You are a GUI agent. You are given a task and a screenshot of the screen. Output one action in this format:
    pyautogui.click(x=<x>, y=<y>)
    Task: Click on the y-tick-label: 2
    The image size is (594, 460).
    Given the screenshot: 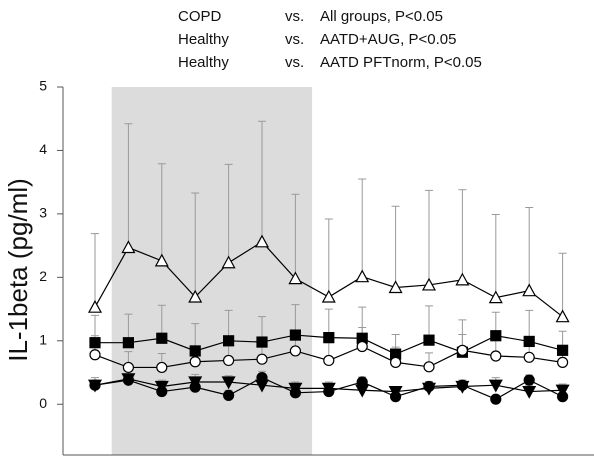 What is the action you would take?
    pyautogui.click(x=43, y=276)
    